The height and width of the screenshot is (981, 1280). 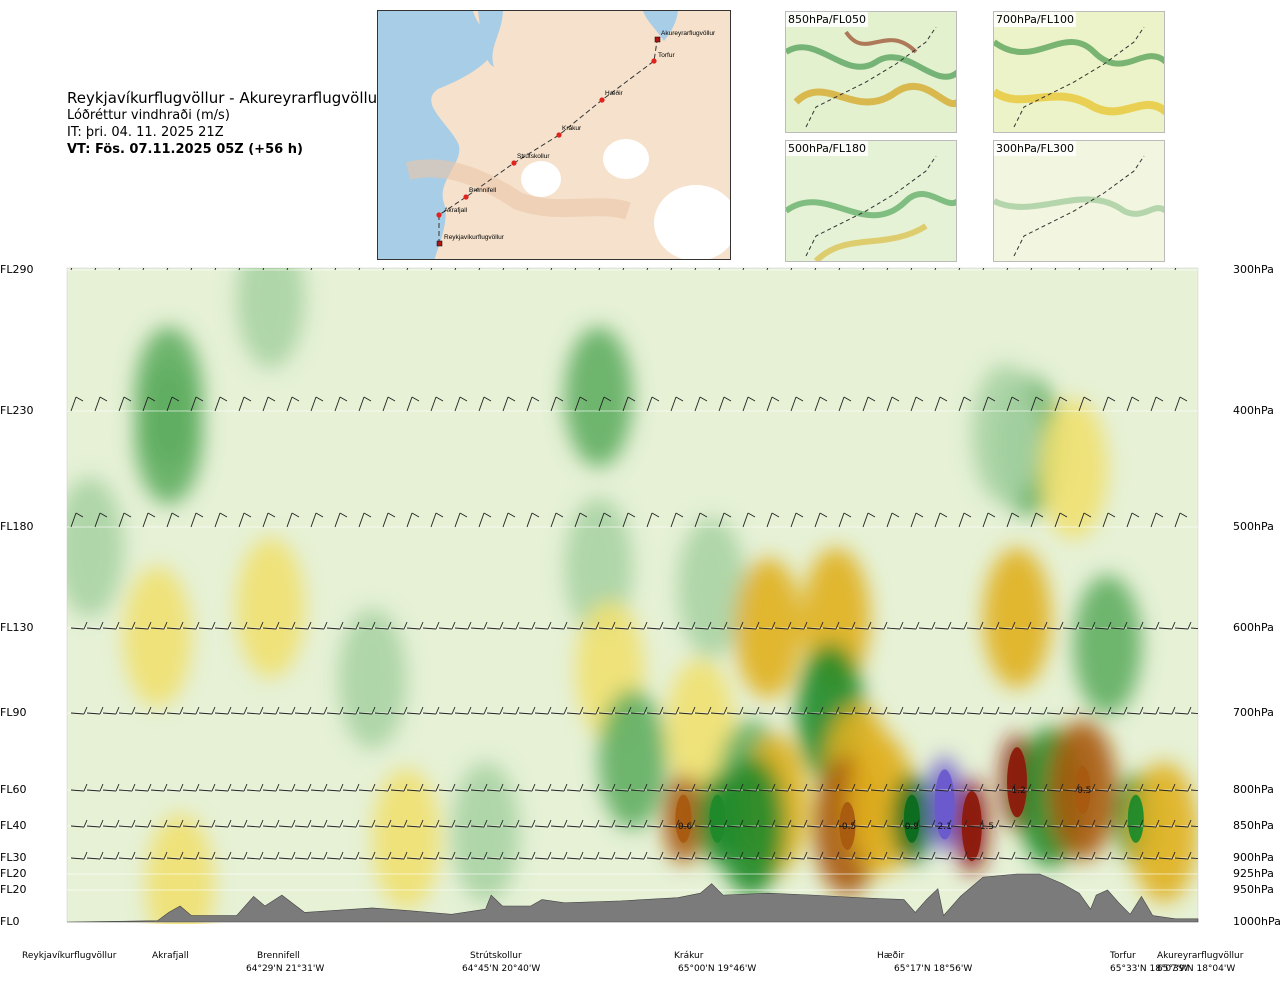 I want to click on thumbnail-300hpa: 300hPa/FL300, so click(x=1079, y=201).